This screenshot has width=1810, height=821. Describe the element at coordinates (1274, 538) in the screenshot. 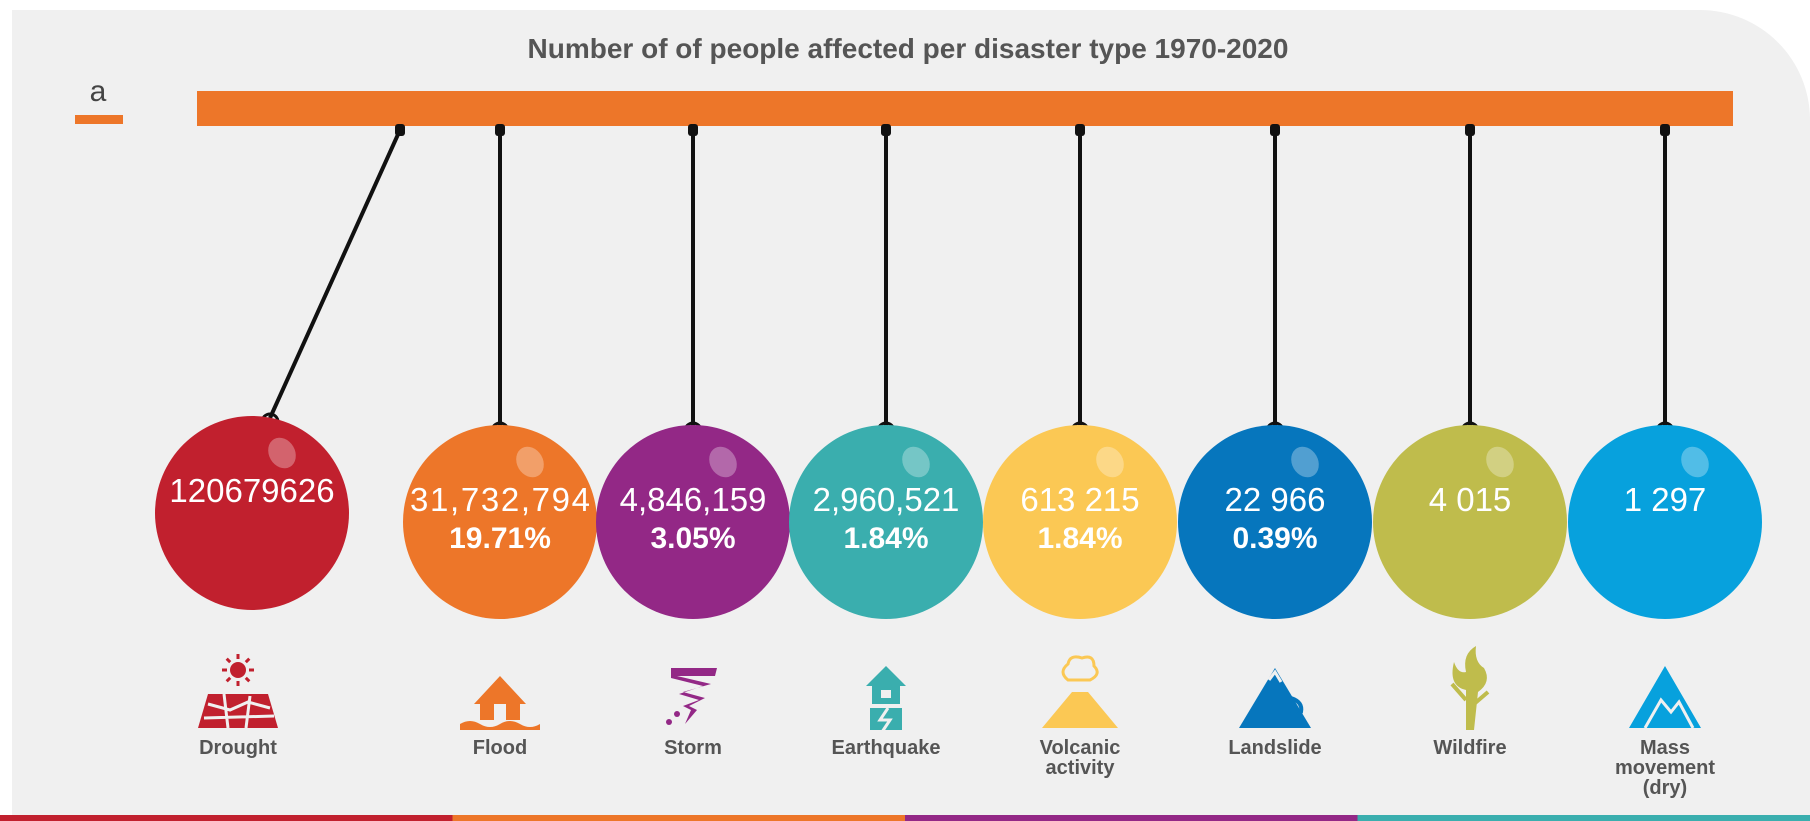

I see `percent-label-landslide: 0.39%` at that location.